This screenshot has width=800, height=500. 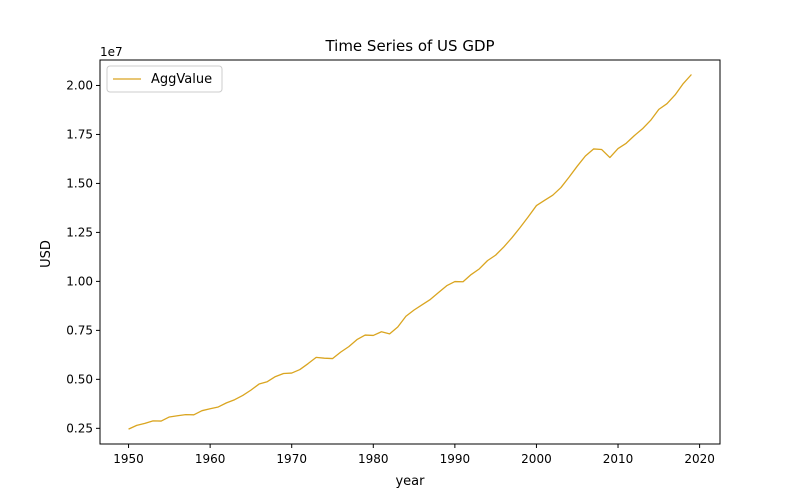 I want to click on y-tick-label: 2.00, so click(x=79, y=85).